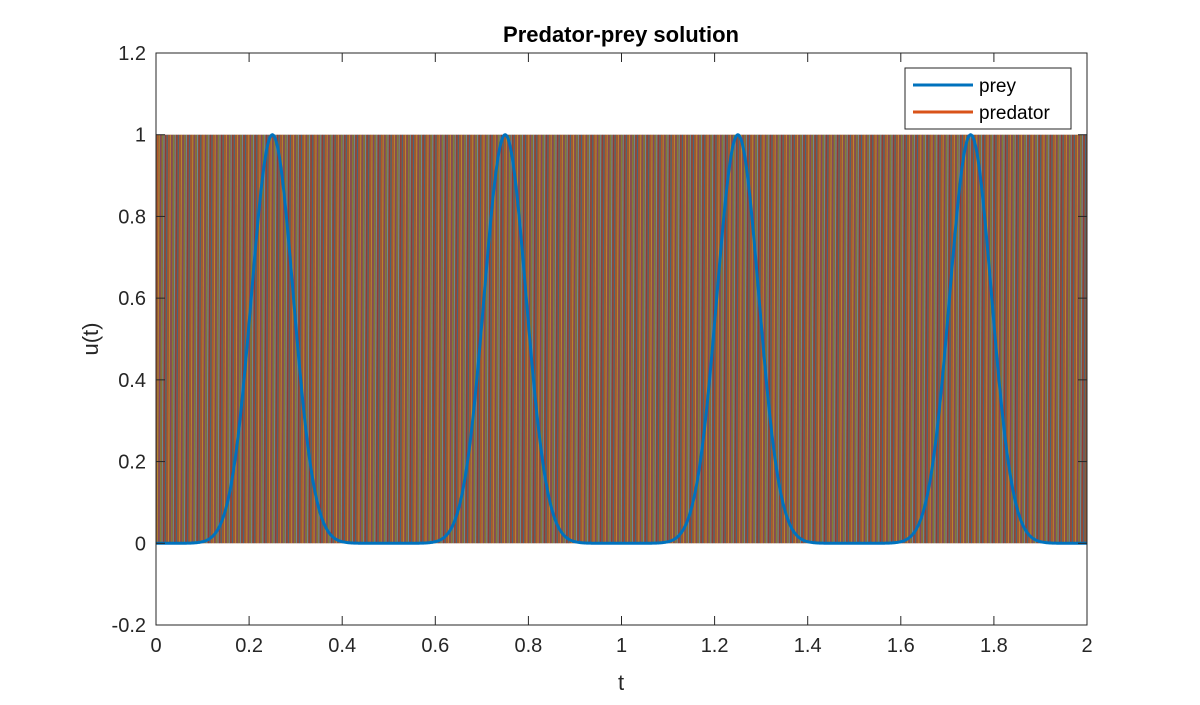 This screenshot has height=705, width=1200. What do you see at coordinates (528, 646) in the screenshot?
I see `x-tick-label: 0.8` at bounding box center [528, 646].